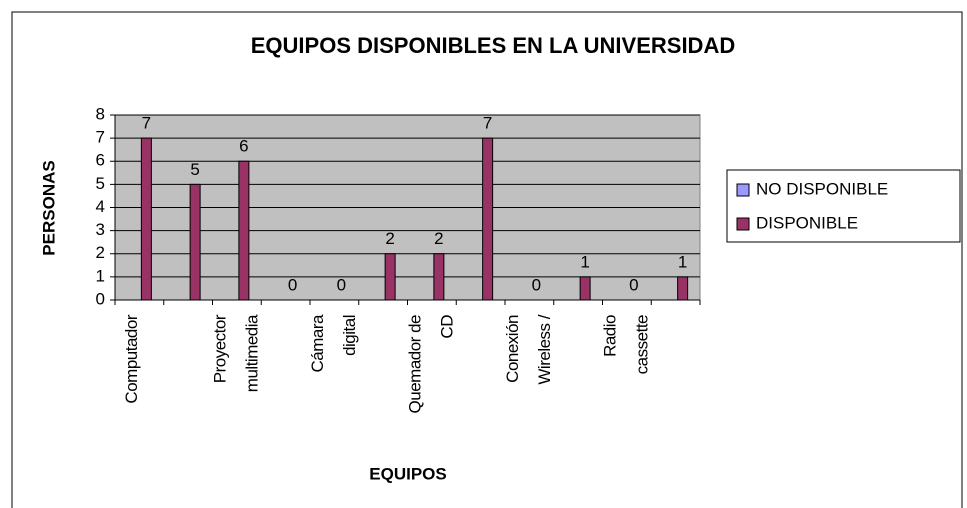 The image size is (967, 508). I want to click on x-tick-label: Computador, so click(131, 358).